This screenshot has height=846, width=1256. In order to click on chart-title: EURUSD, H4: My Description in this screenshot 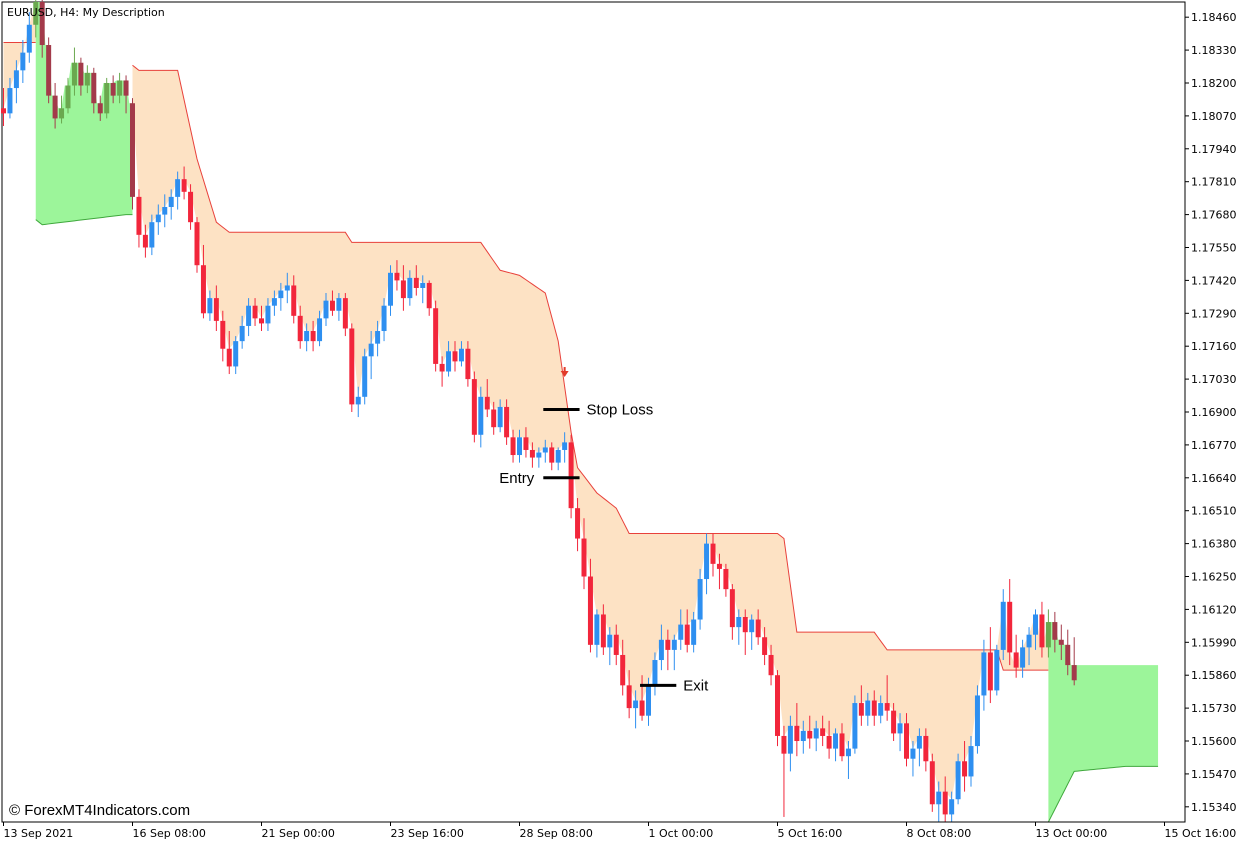, I will do `click(86, 12)`.